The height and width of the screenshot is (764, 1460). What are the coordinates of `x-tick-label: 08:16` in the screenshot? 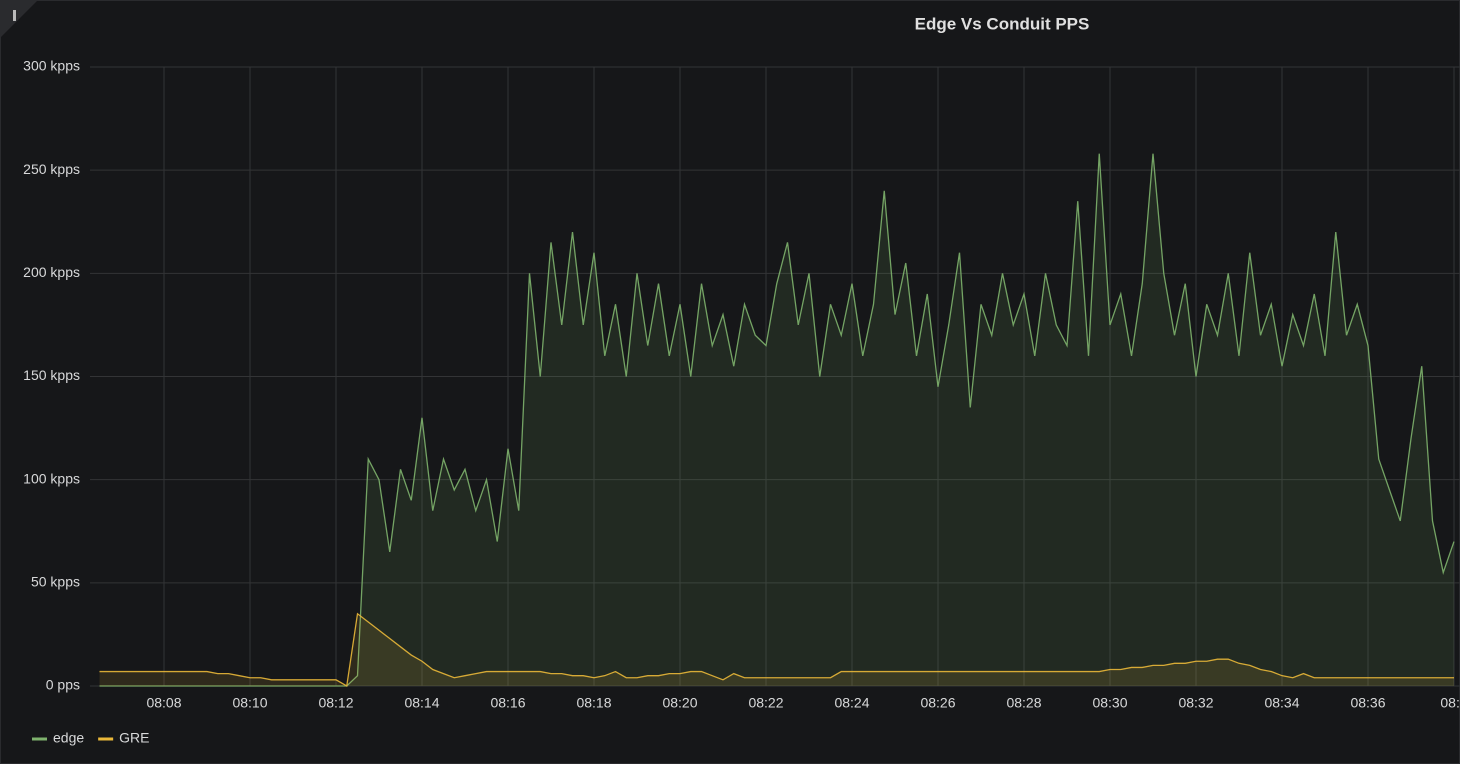 It's located at (507, 703).